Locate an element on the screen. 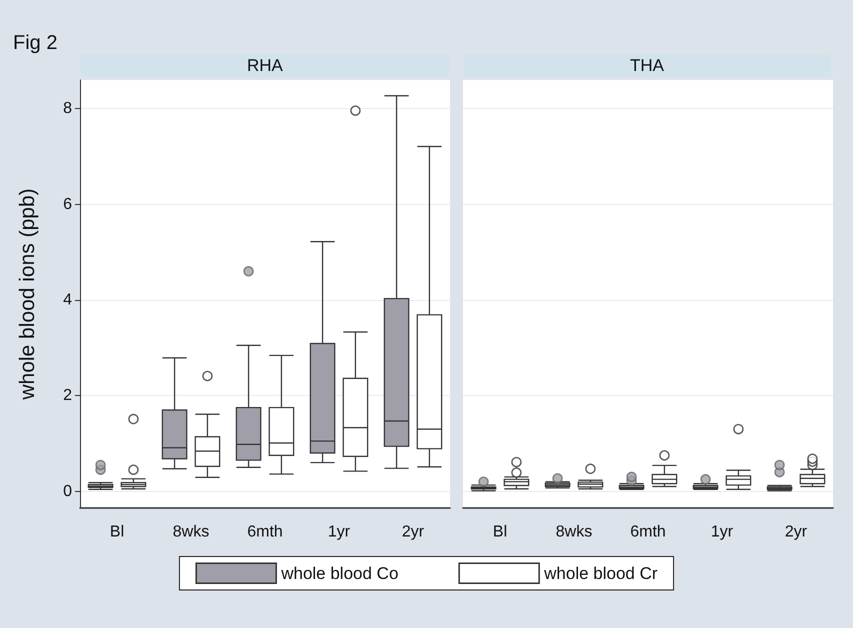 This screenshot has height=628, width=853. y-tick-label: 6 is located at coordinates (67, 204).